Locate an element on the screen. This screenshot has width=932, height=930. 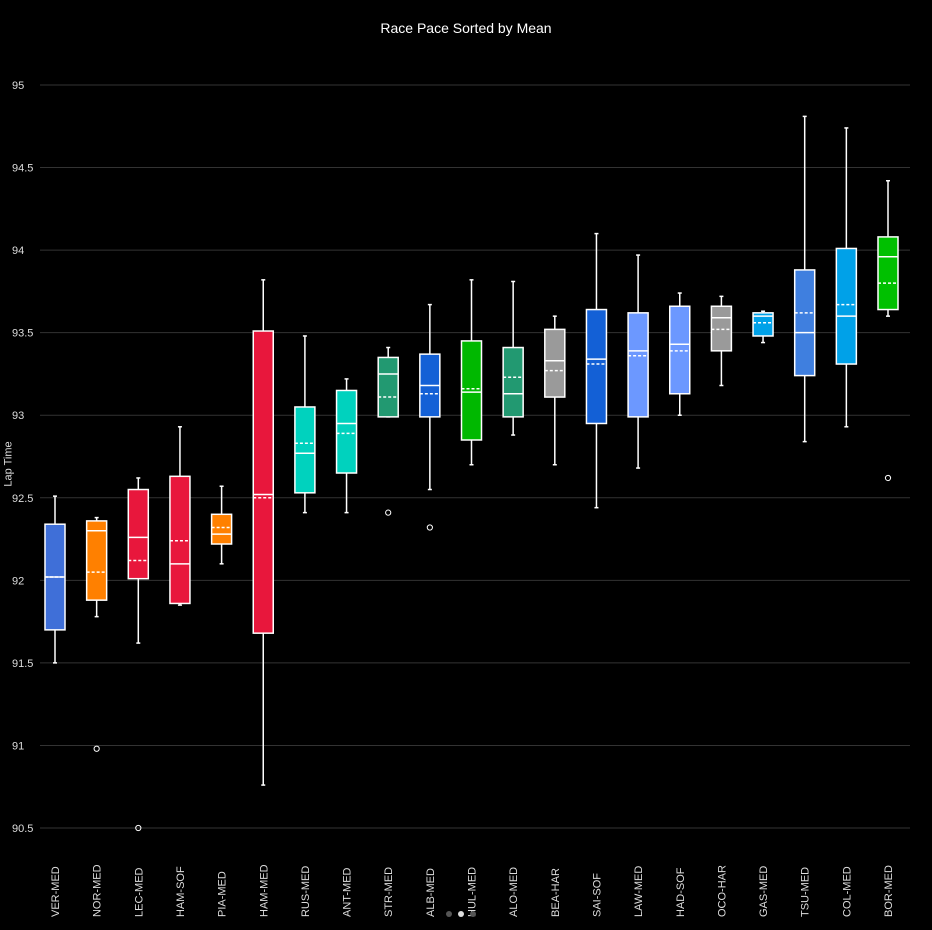
box-col-med is located at coordinates (846, 306).